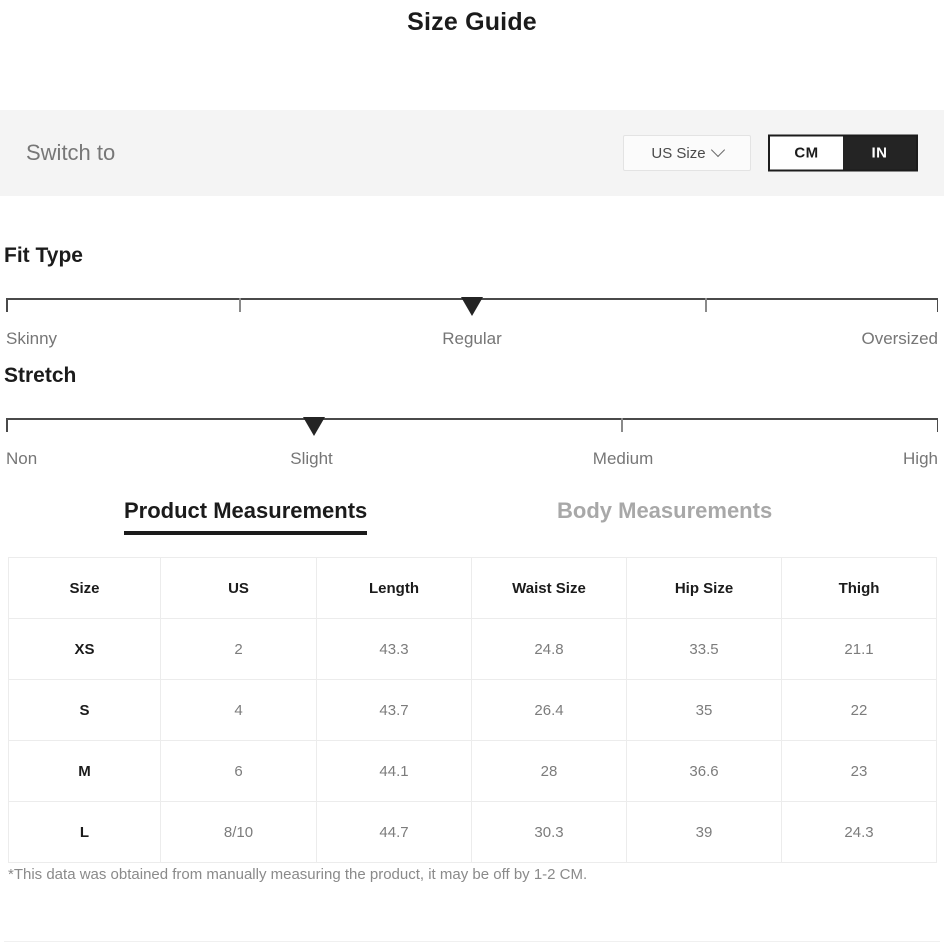 This screenshot has height=950, width=944. I want to click on table-row: XS 2 43.3 24.8 33.5 21.1, so click(472, 649).